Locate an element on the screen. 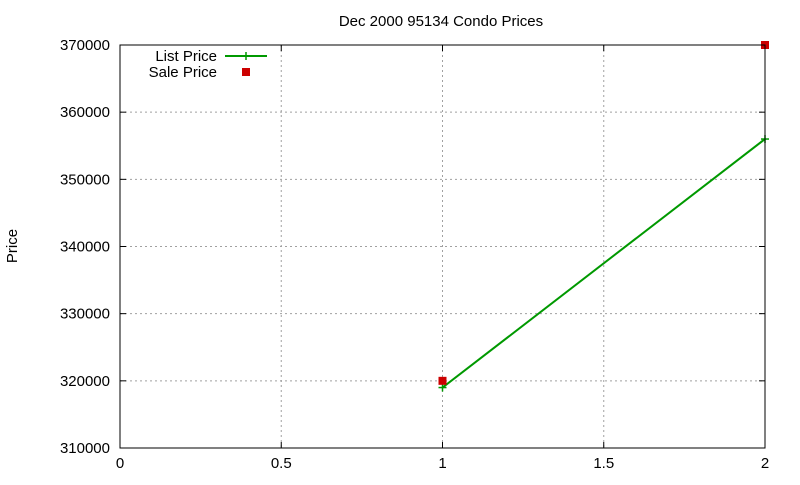 The image size is (800, 485). y-tick-label: 350000 is located at coordinates (85, 179).